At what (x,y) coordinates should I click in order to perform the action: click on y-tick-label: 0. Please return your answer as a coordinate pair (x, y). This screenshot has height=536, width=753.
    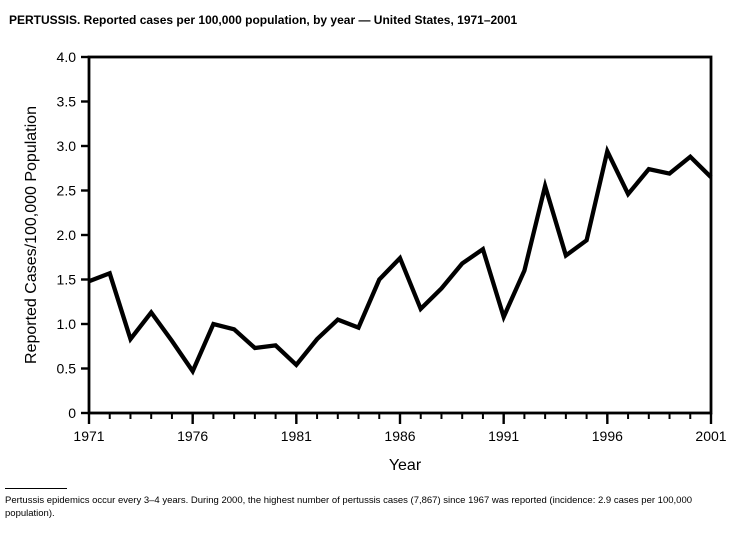
    Looking at the image, I should click on (72, 413).